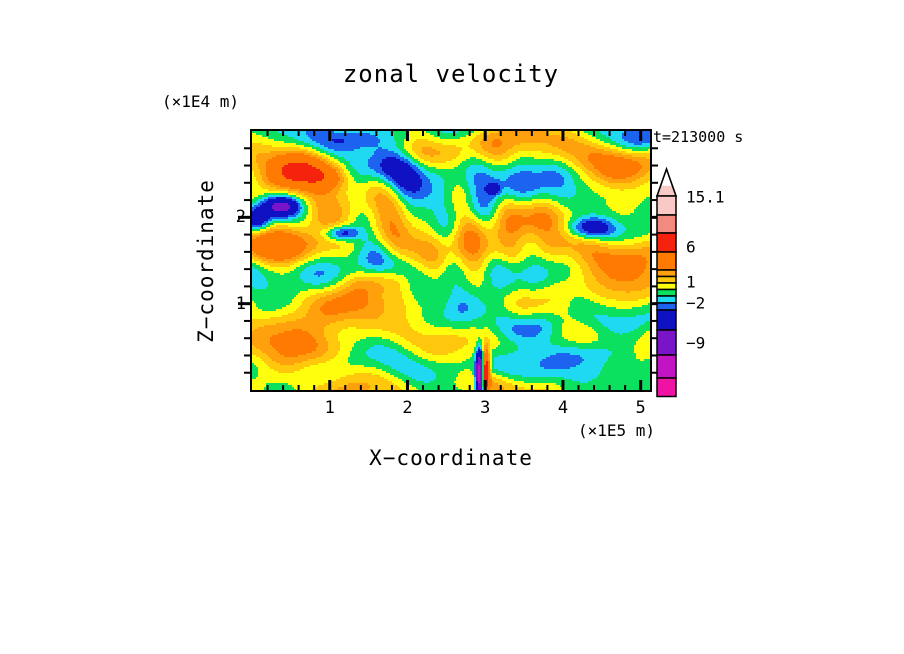 The height and width of the screenshot is (654, 904). I want to click on colorbar-label: 1, so click(691, 282).